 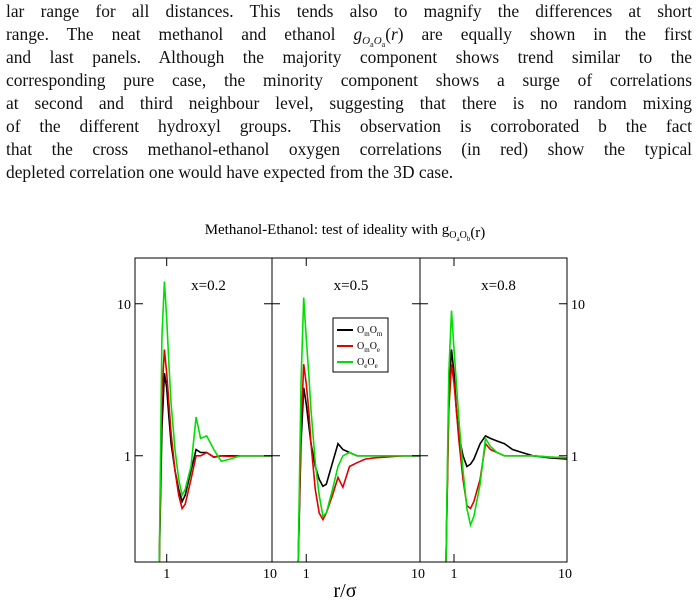 I want to click on title-sub: a, so click(x=458, y=239).